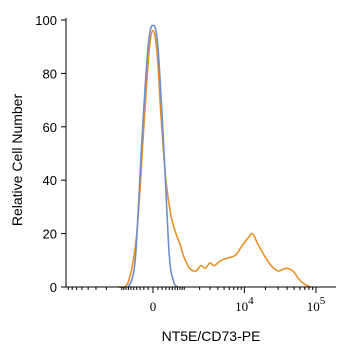 The height and width of the screenshot is (350, 342). I want to click on y-tick-label: 20, so click(50, 234).